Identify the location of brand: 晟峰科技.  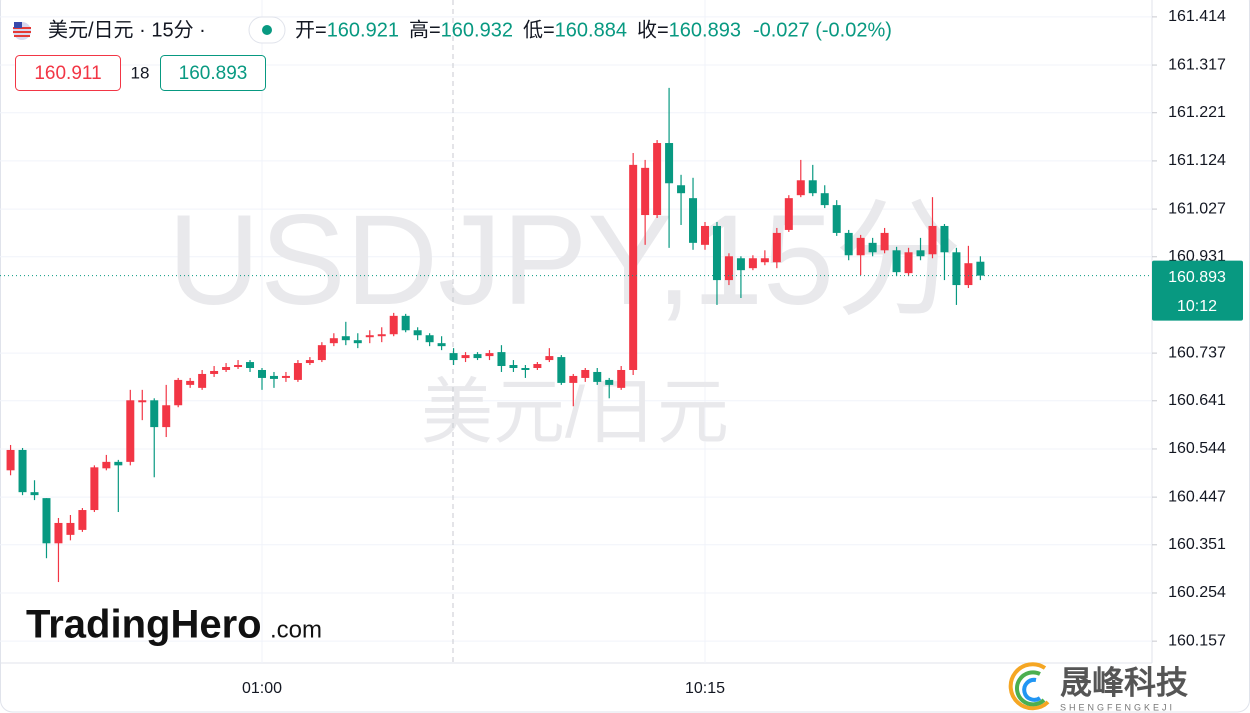
(1124, 682).